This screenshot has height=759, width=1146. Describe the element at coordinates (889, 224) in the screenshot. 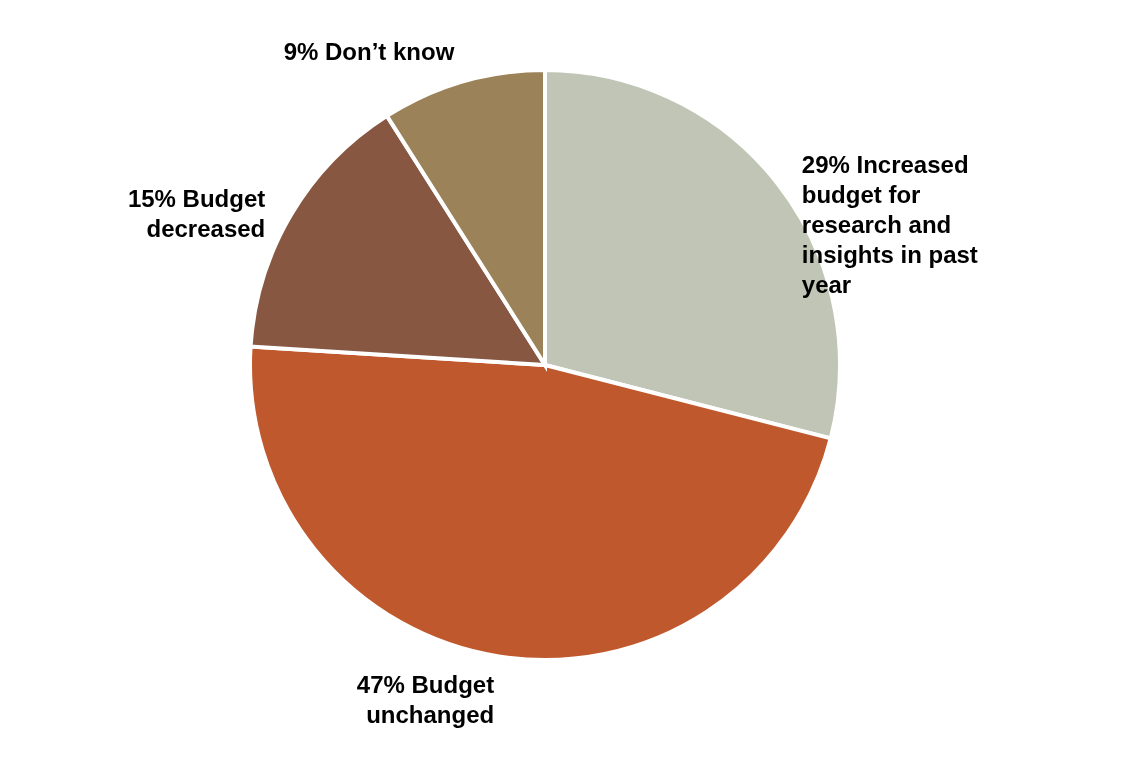

I see `slice-label: 29% Increased budget for research and insights in past year` at that location.